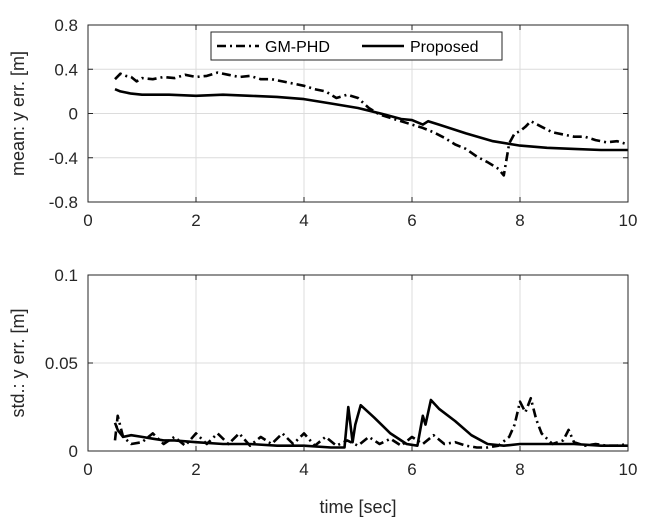 Image resolution: width=655 pixels, height=522 pixels. I want to click on y-axis-label: mean: y err. [m], so click(18, 113).